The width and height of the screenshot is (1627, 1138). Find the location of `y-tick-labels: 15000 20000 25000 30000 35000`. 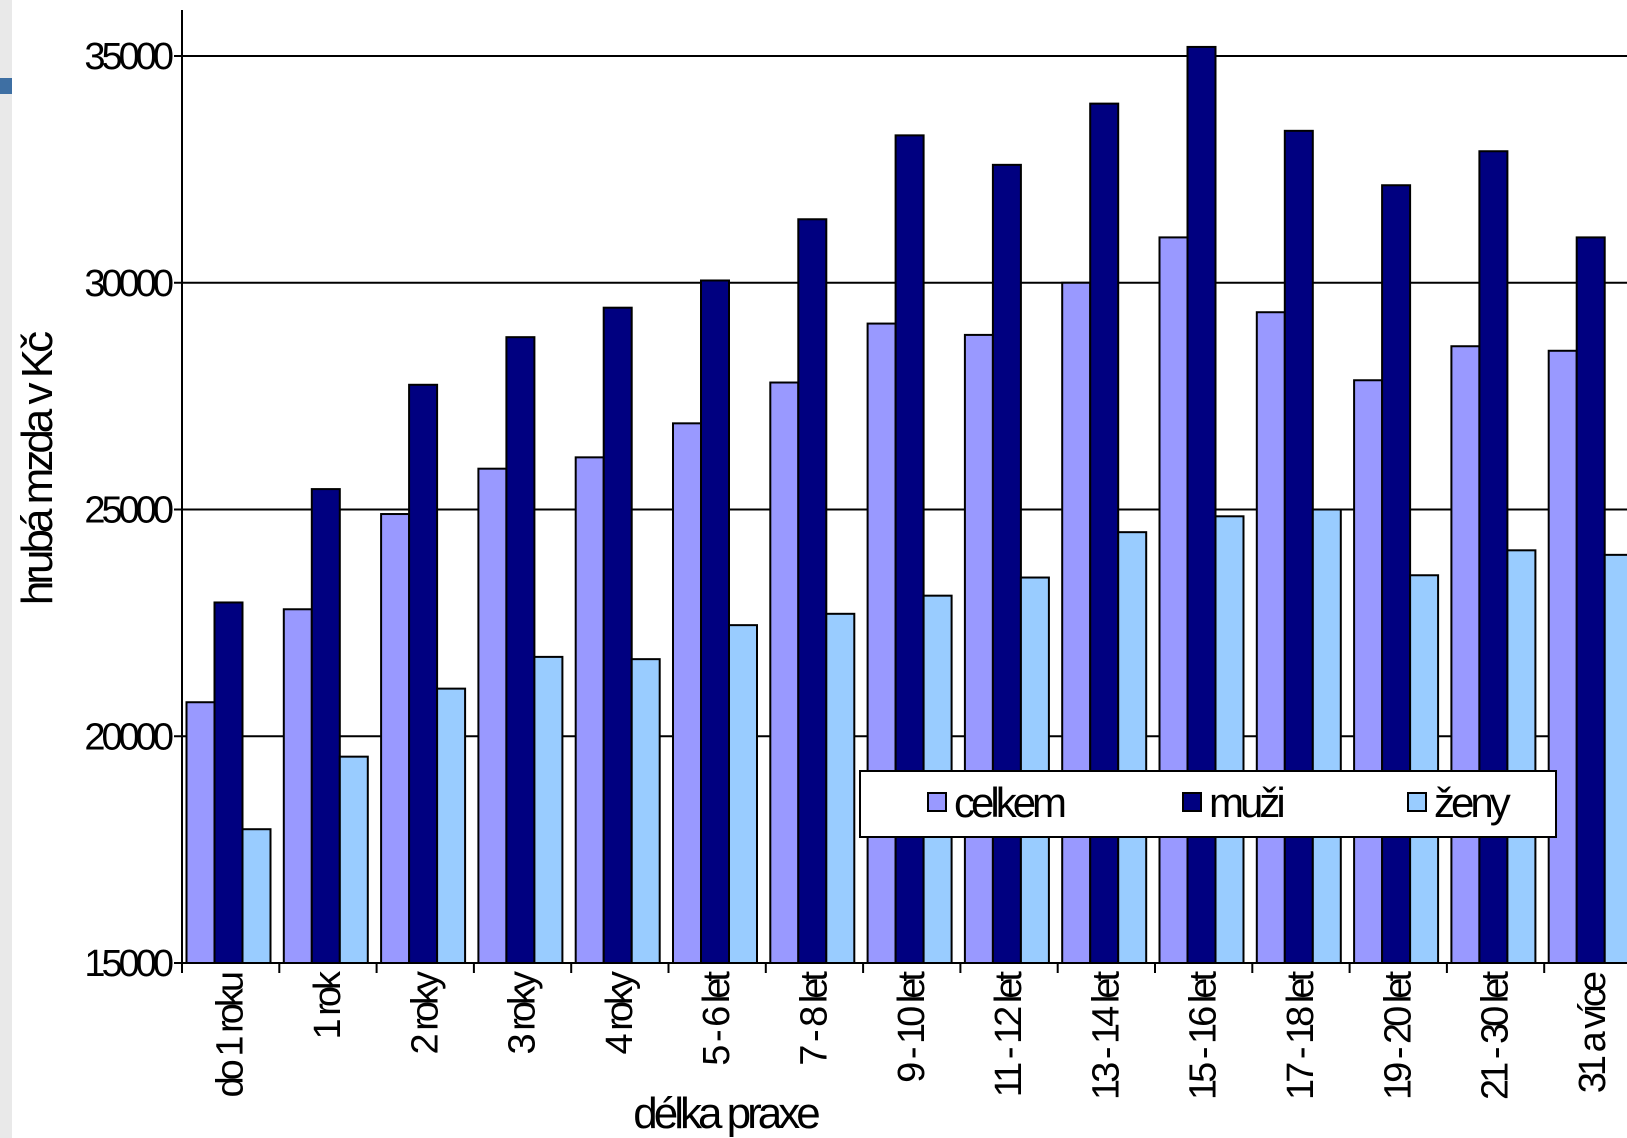

y-tick-labels: 15000 20000 25000 30000 35000 is located at coordinates (130, 510).